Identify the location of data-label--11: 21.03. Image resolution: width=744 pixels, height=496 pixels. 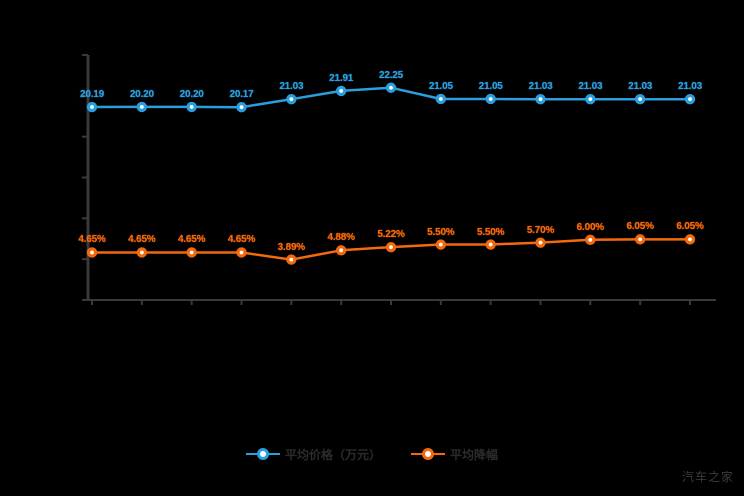
(640, 87).